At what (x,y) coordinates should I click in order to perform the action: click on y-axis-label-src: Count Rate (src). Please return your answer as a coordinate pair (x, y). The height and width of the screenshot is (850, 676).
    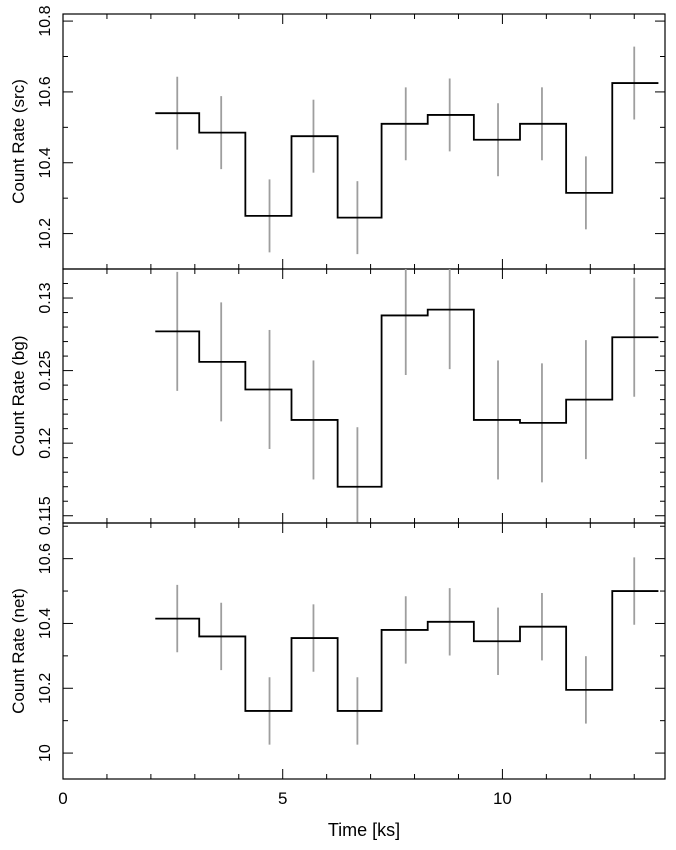
    Looking at the image, I should click on (18, 141).